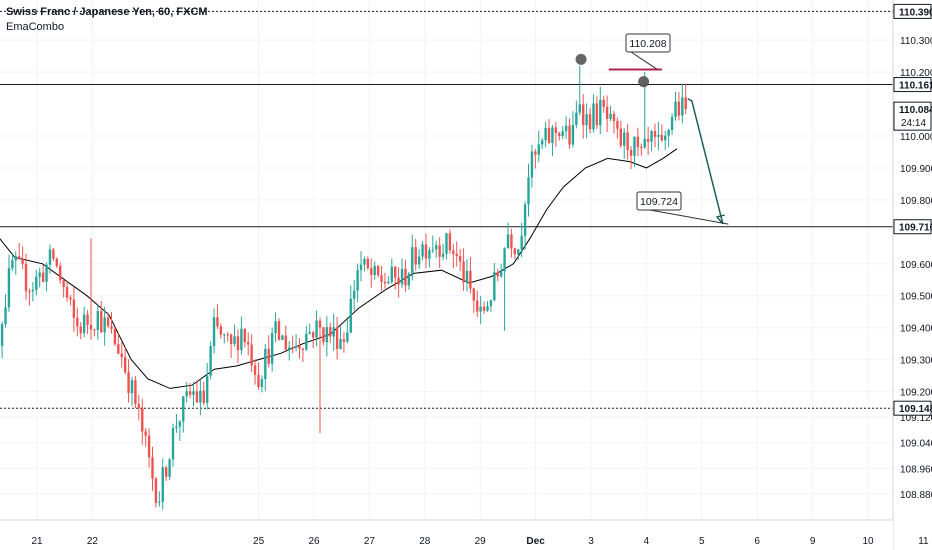 The width and height of the screenshot is (932, 550). I want to click on projection-arrow-line, so click(705, 161).